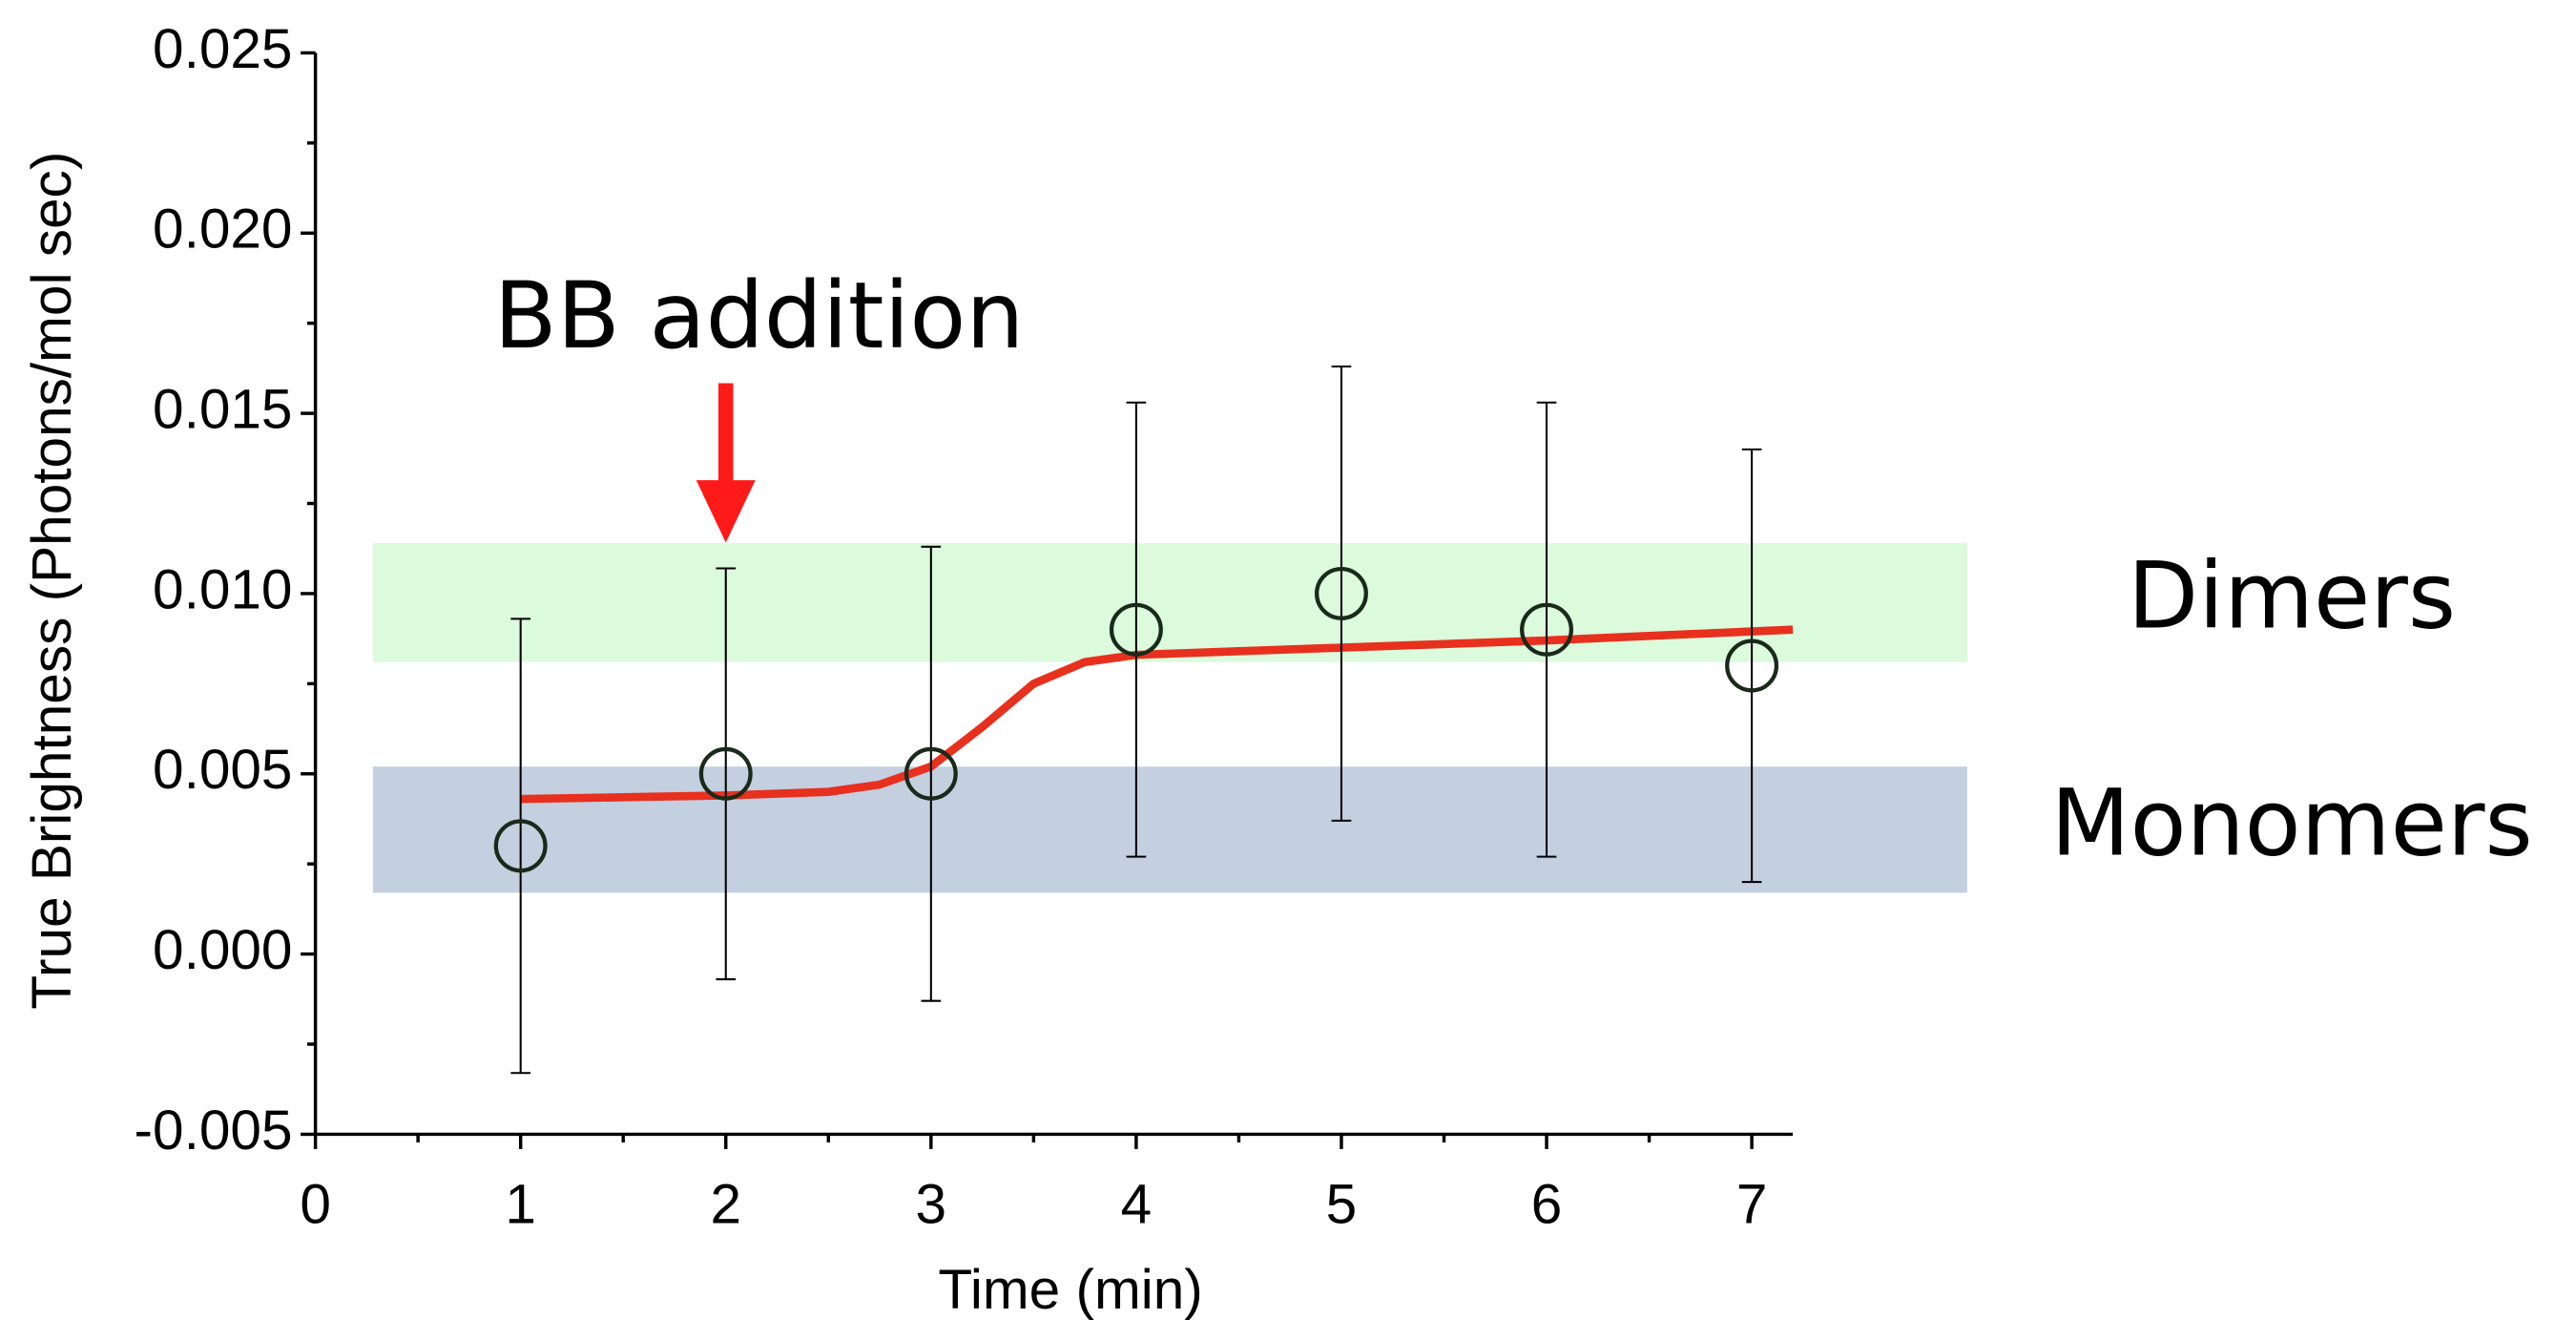 This screenshot has height=1340, width=2576. Describe the element at coordinates (1137, 1204) in the screenshot. I see `x-tick-label: 4` at that location.